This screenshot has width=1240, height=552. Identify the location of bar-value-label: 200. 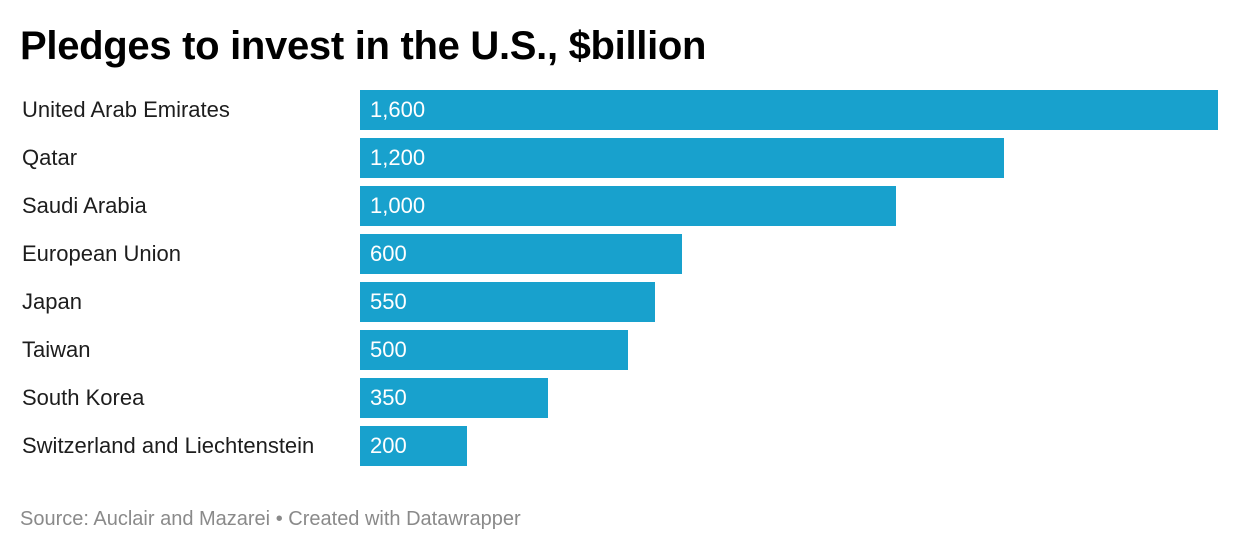
(388, 445).